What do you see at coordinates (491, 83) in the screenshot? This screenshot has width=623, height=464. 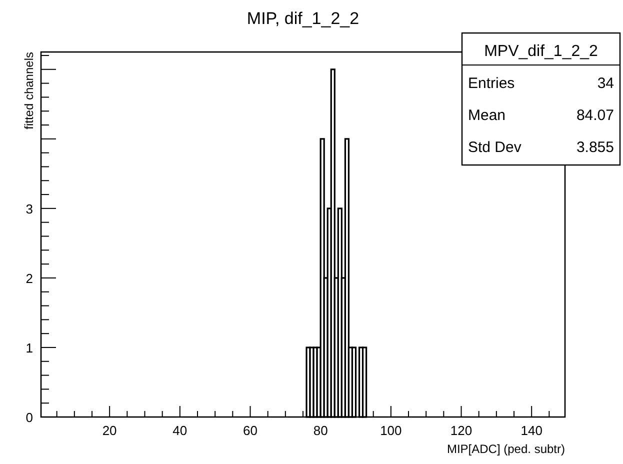 I see `annotation: Entries` at bounding box center [491, 83].